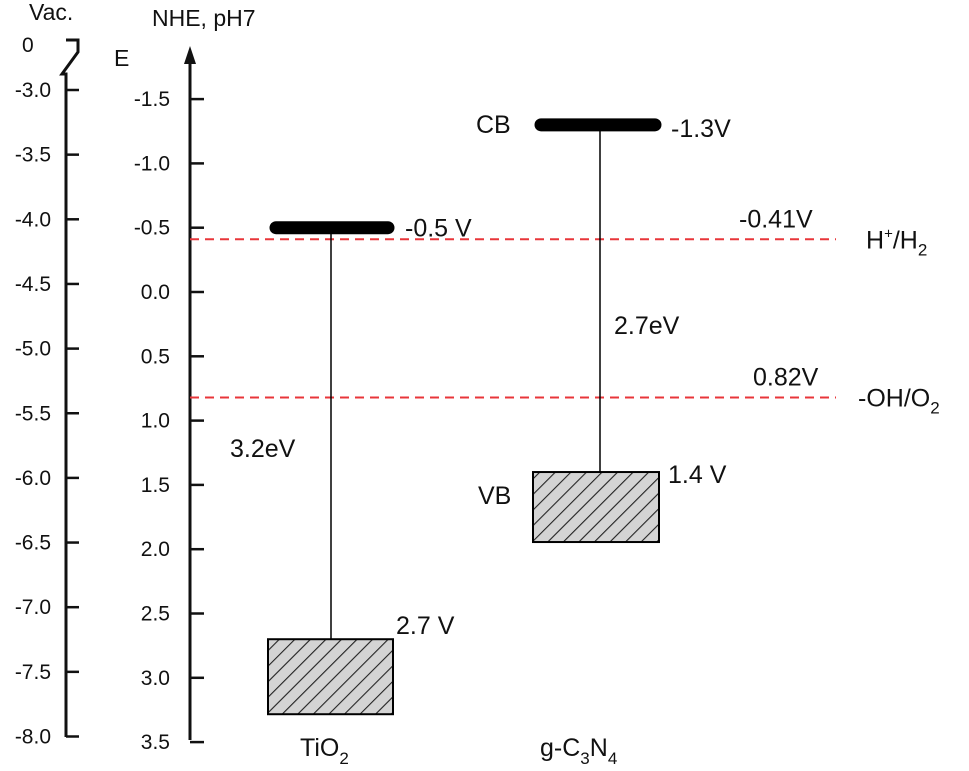  I want to click on tio2-name-main: TiO, so click(319, 748).